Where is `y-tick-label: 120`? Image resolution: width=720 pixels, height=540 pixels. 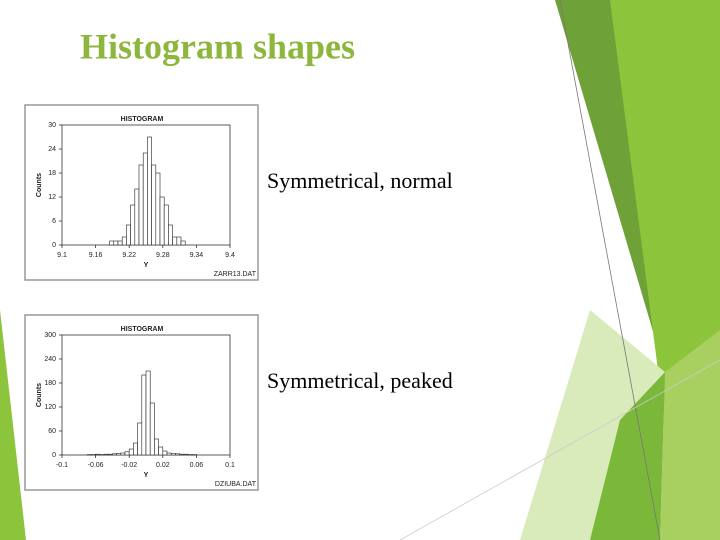
y-tick-label: 120 is located at coordinates (50, 407).